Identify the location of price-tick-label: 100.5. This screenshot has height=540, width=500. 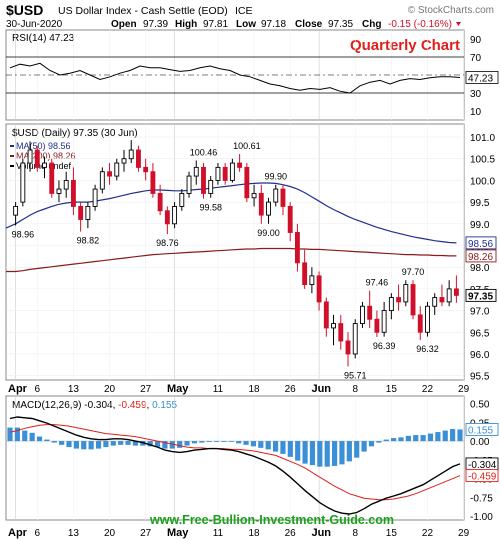
(482, 160).